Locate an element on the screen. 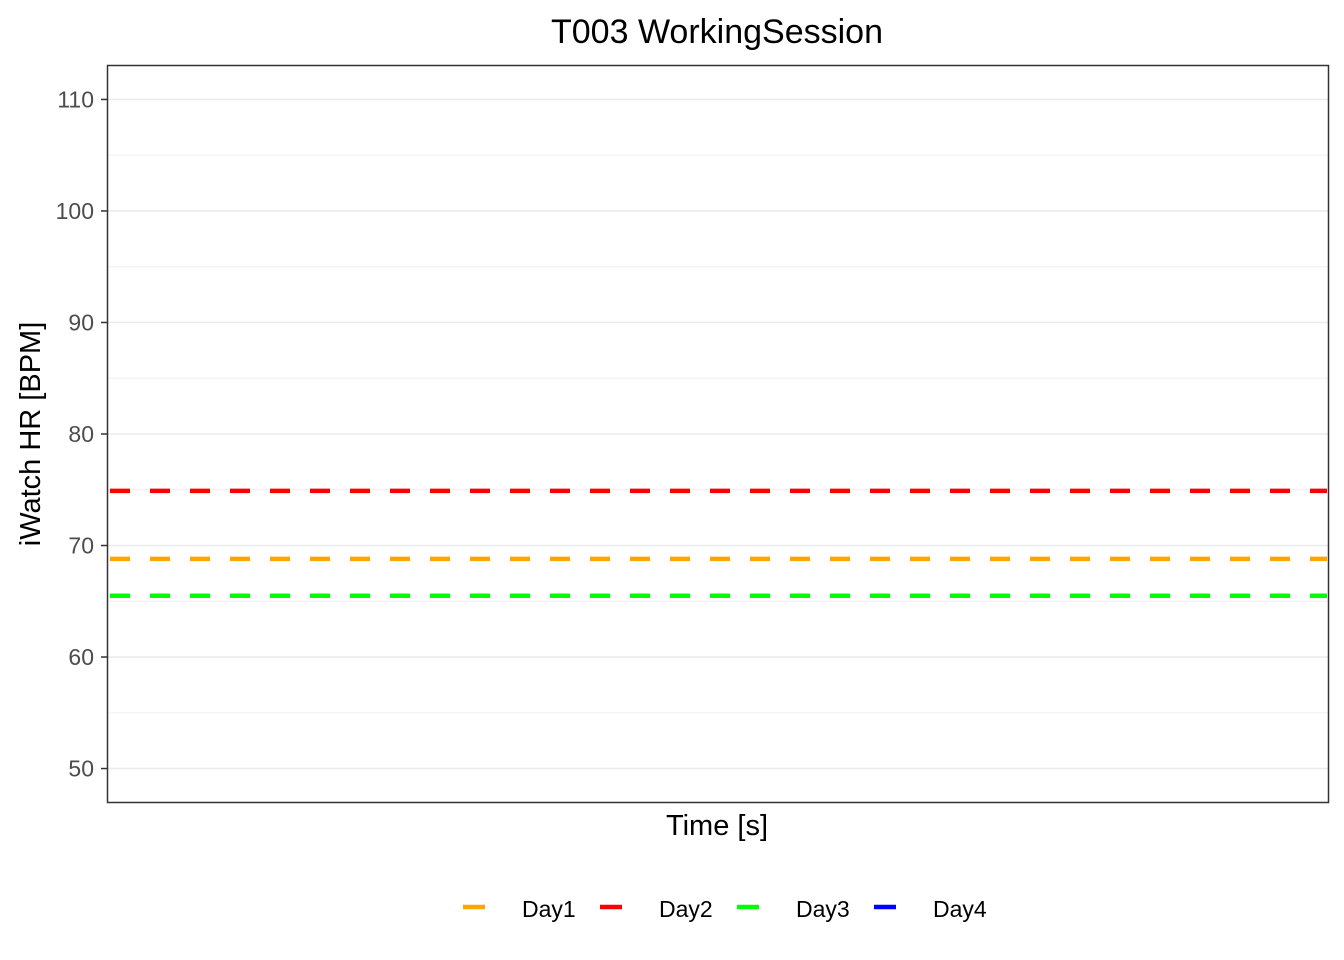 Image resolution: width=1344 pixels, height=960 pixels. y-tick-label: 50 is located at coordinates (81, 769).